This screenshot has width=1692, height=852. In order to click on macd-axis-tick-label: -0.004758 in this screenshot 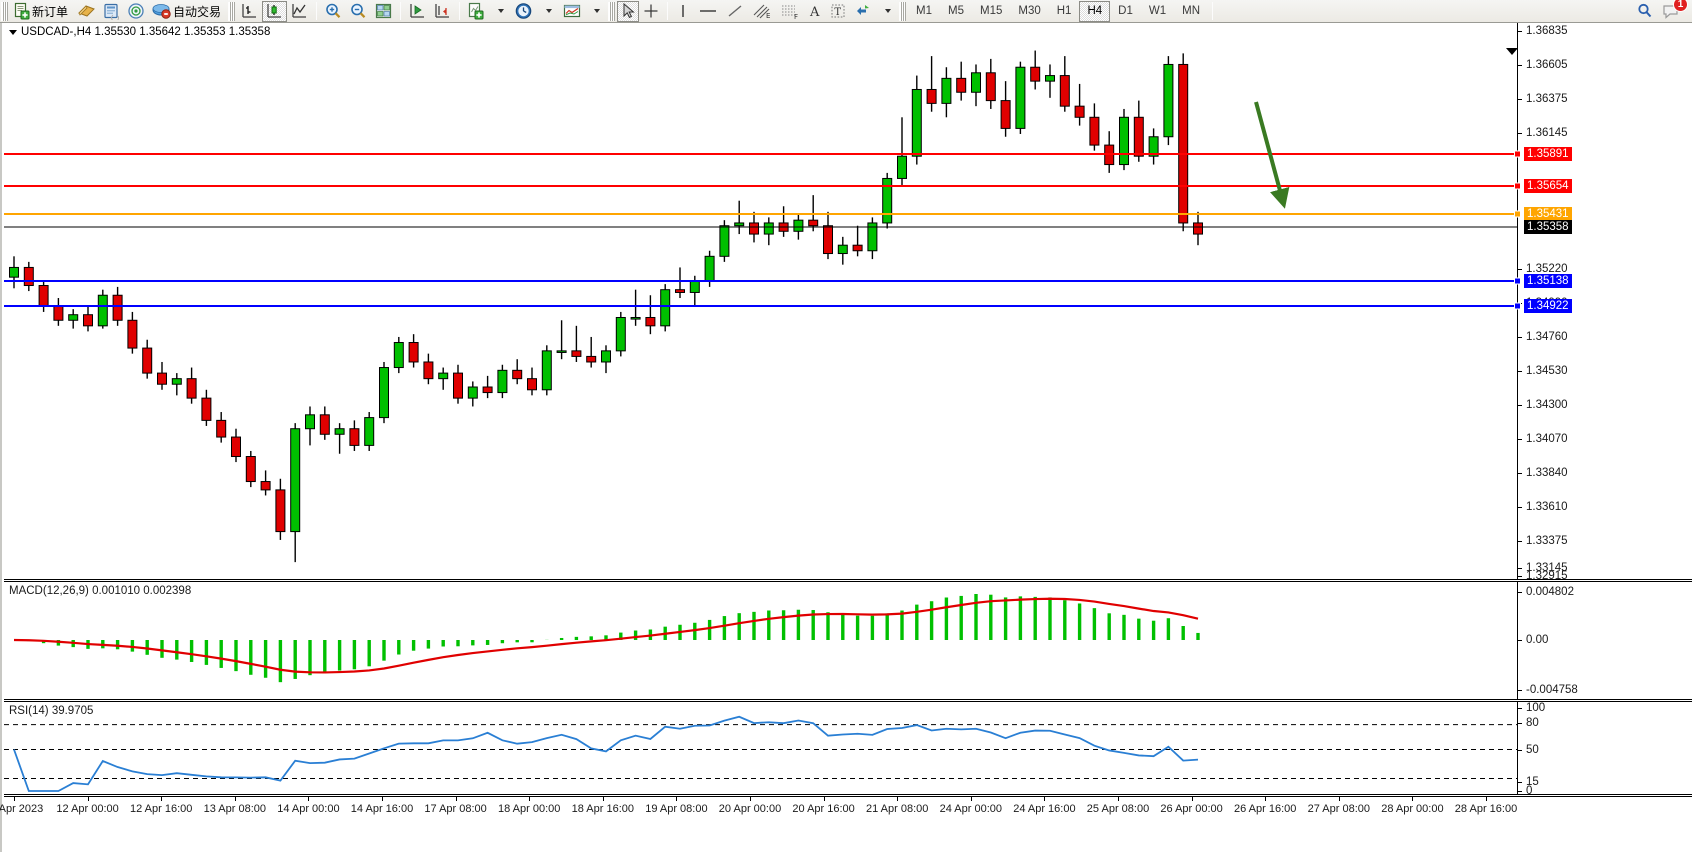, I will do `click(1552, 690)`.